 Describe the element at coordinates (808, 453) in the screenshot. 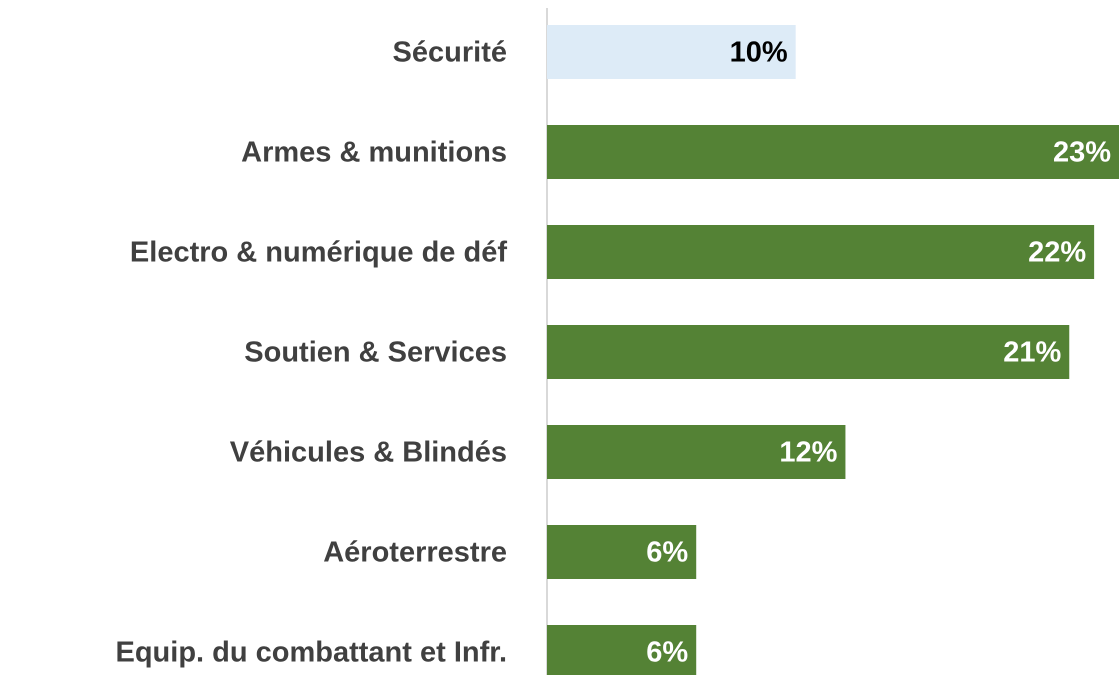

I see `value-label: 12%` at that location.